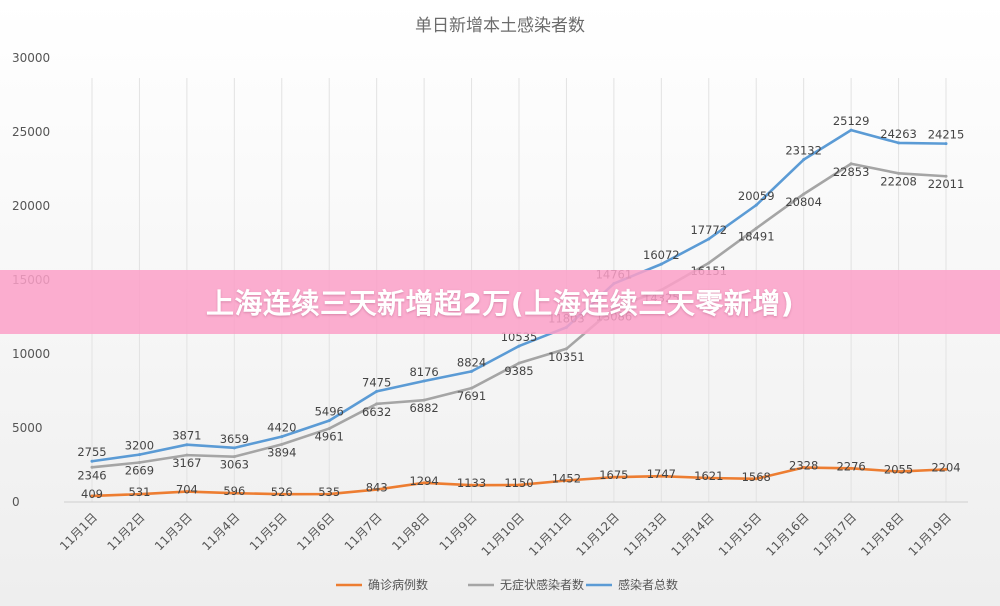  I want to click on data-label: 5496, so click(329, 412).